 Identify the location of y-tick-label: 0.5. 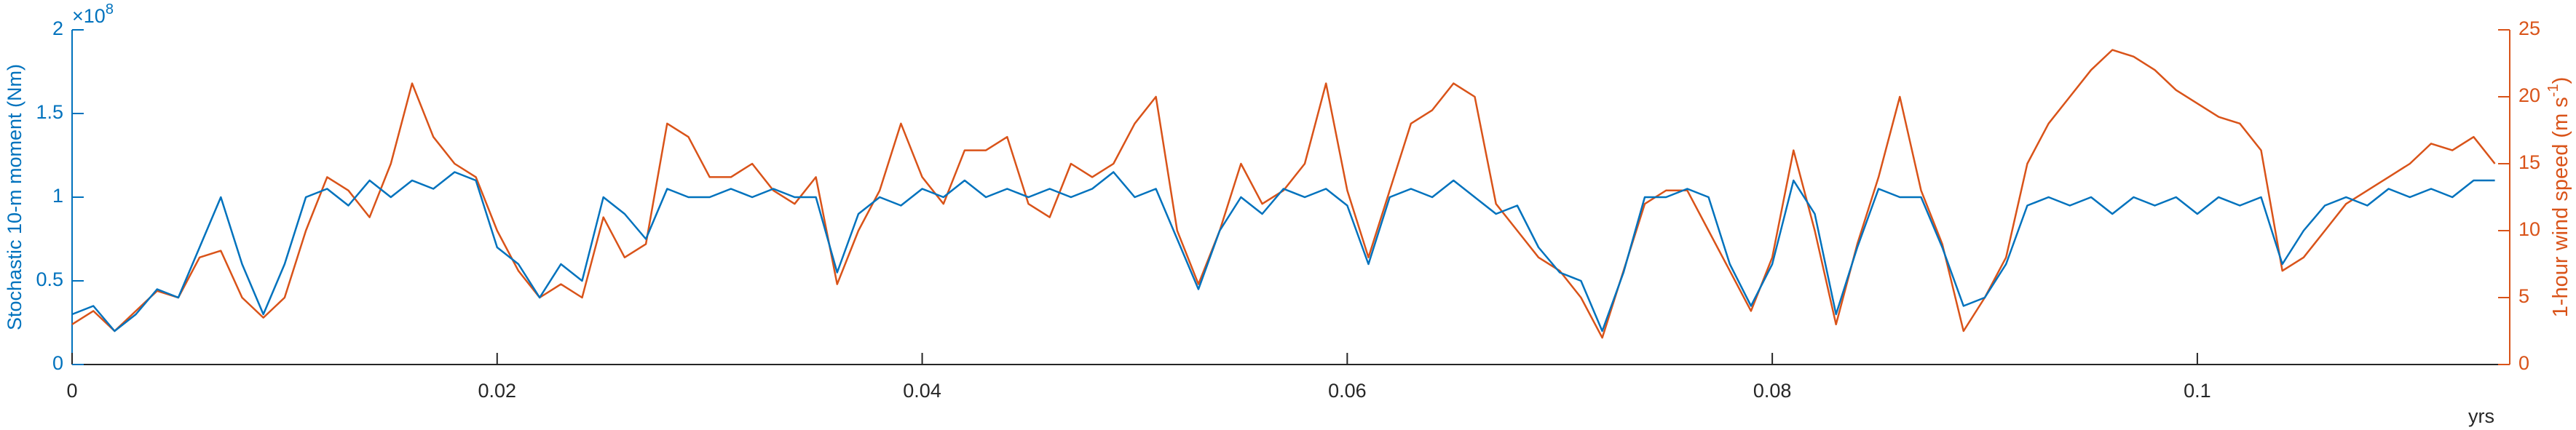
(49, 279).